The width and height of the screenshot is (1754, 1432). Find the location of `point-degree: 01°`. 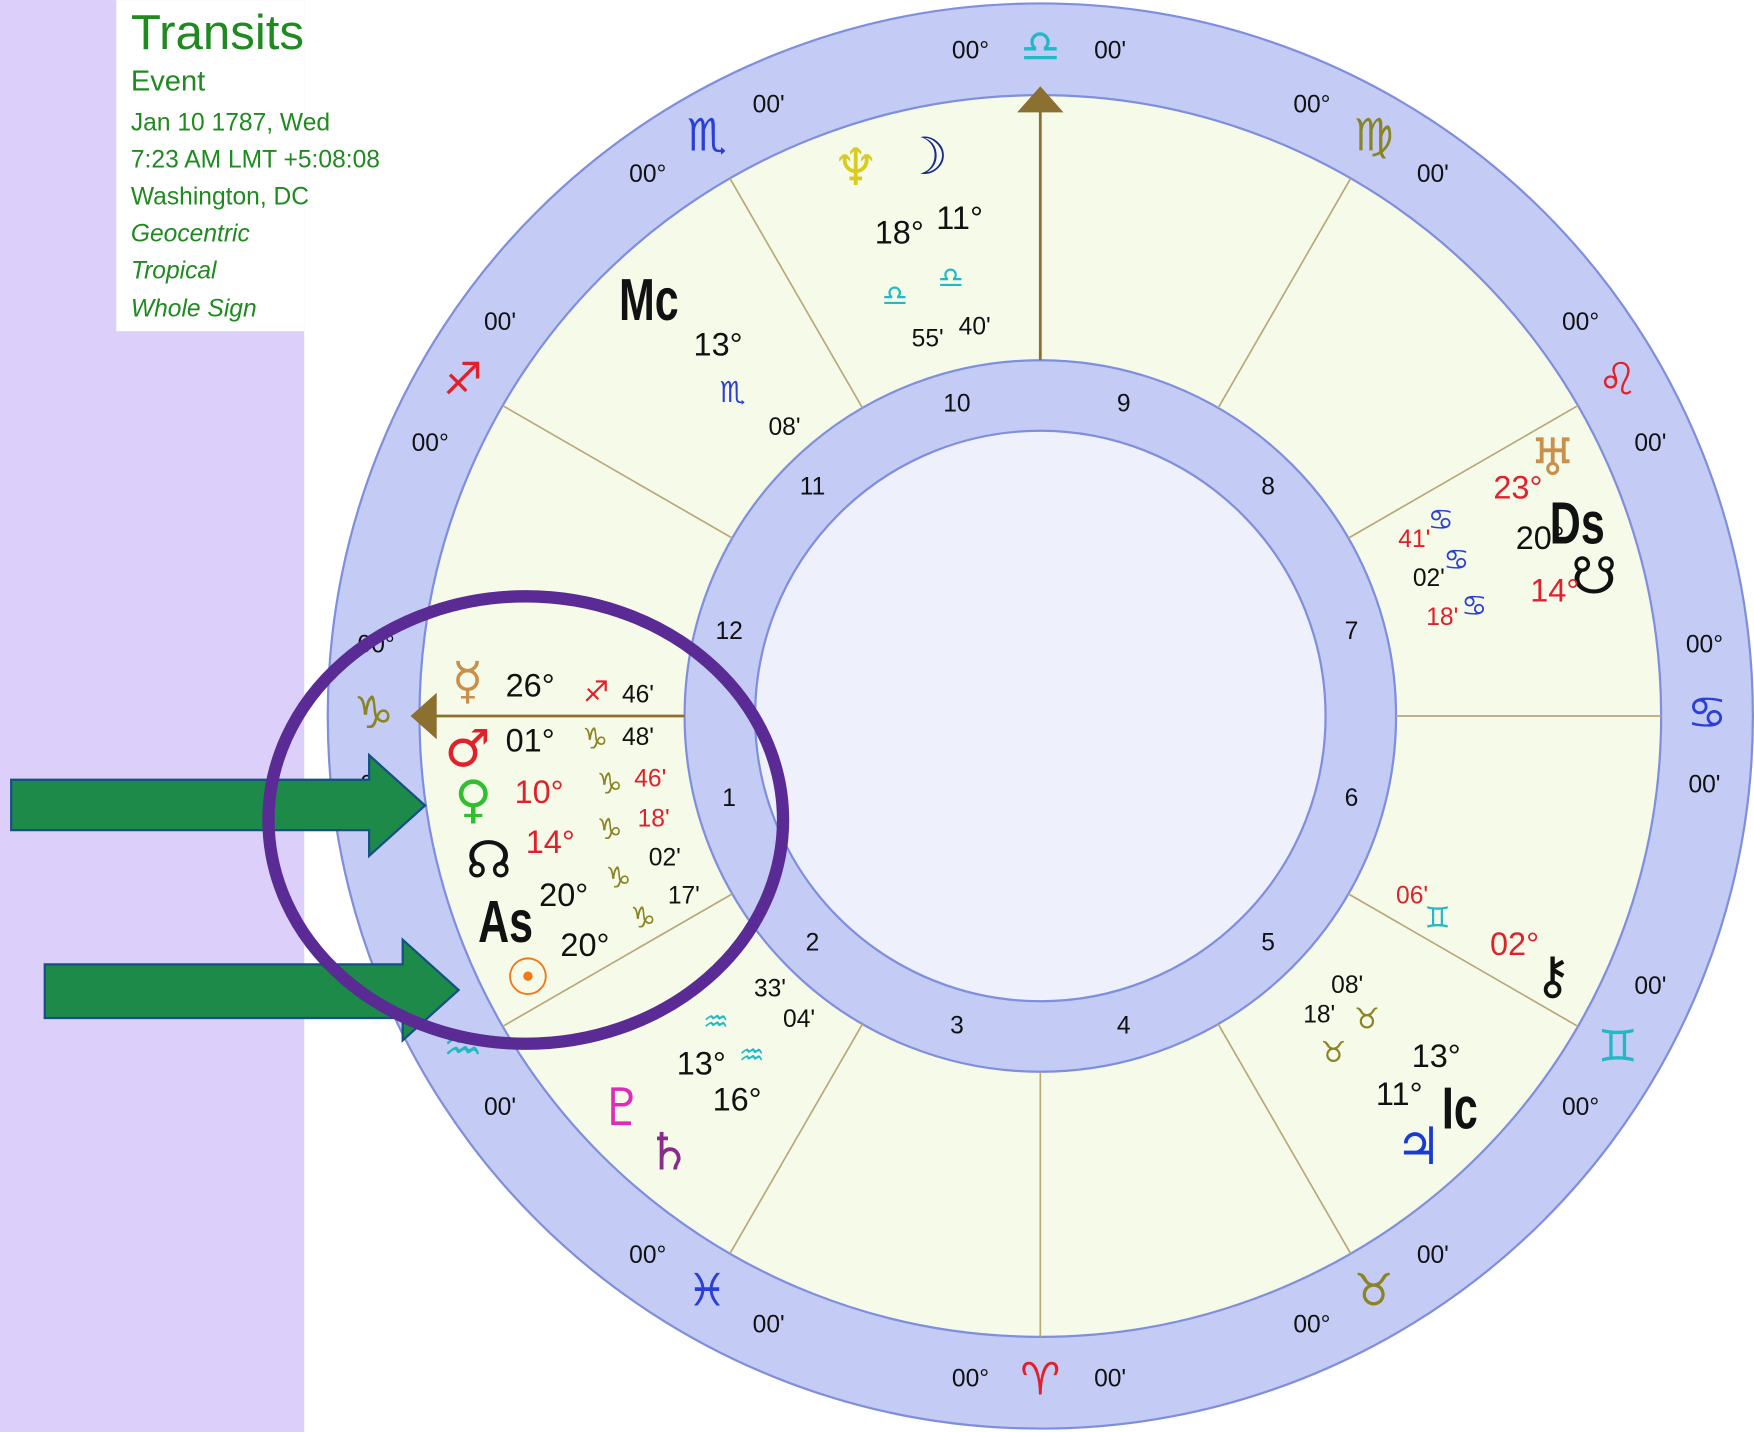

point-degree: 01° is located at coordinates (530, 740).